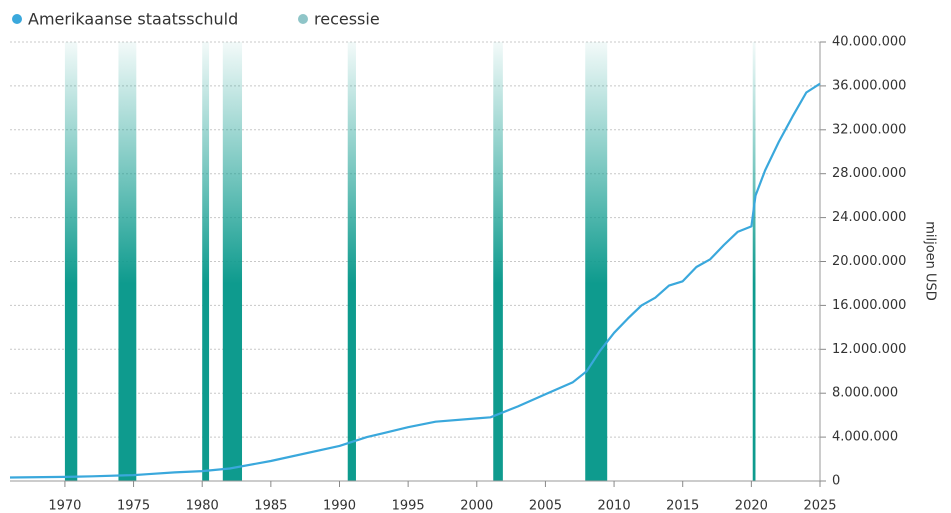 This screenshot has height=513, width=951. What do you see at coordinates (869, 305) in the screenshot?
I see `y-tick-label: 16.000.000` at bounding box center [869, 305].